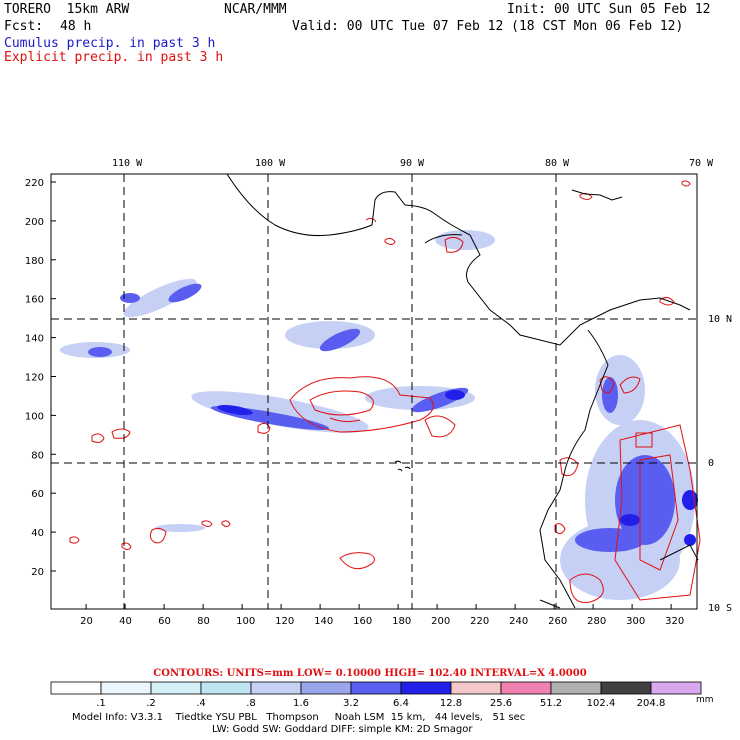 This screenshot has width=740, height=740. Describe the element at coordinates (720, 608) in the screenshot. I see `lat-label-10s: 10 S` at that location.